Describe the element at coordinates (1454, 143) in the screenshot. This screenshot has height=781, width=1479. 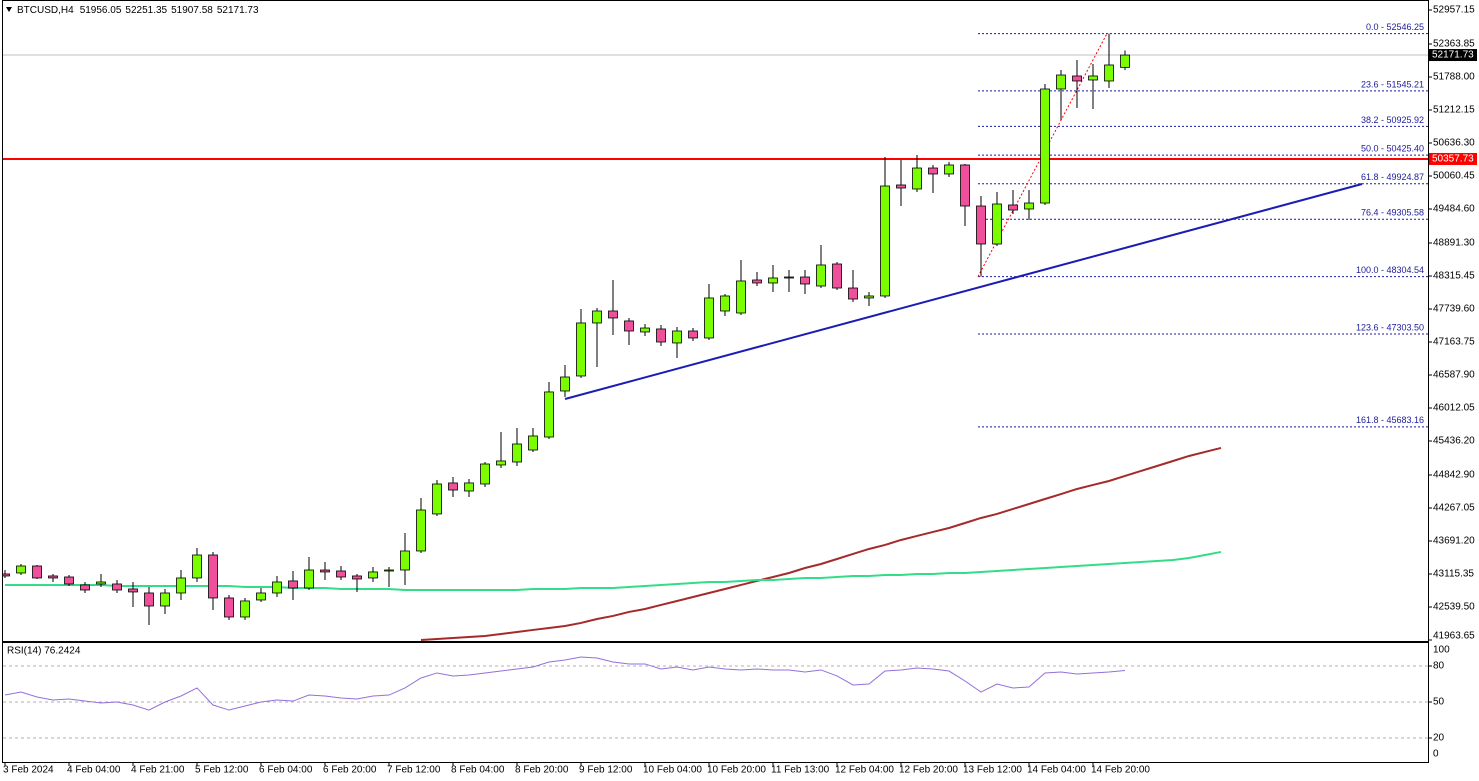
I see `y-tick-label: 50636.30` at that location.